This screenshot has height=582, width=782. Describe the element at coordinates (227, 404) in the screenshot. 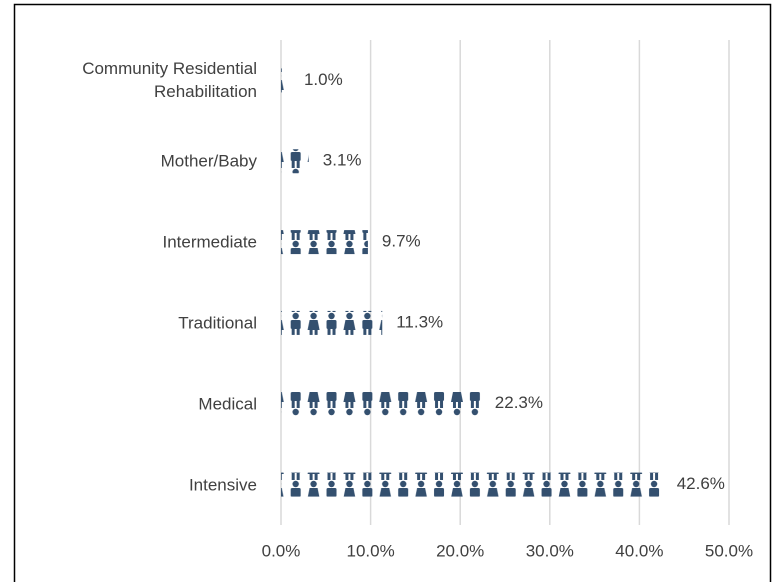

I see `category-label: Medical` at that location.